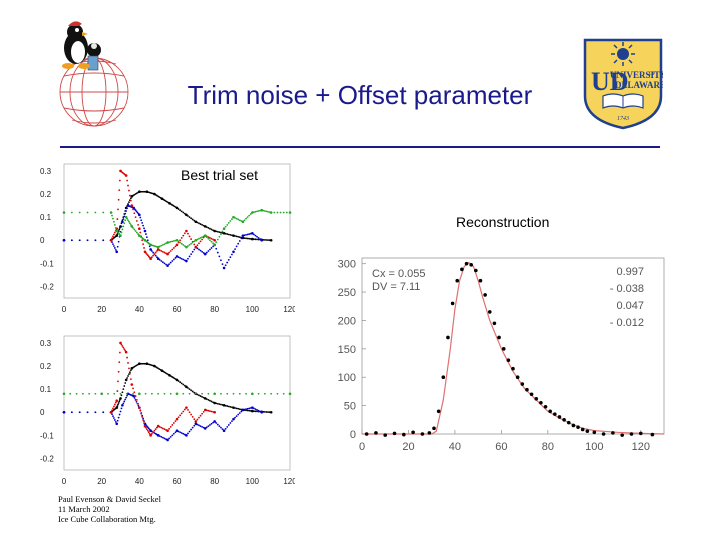 This screenshot has width=720, height=540. Describe the element at coordinates (101, 394) in the screenshot. I see `bottom-series-3-point` at that location.